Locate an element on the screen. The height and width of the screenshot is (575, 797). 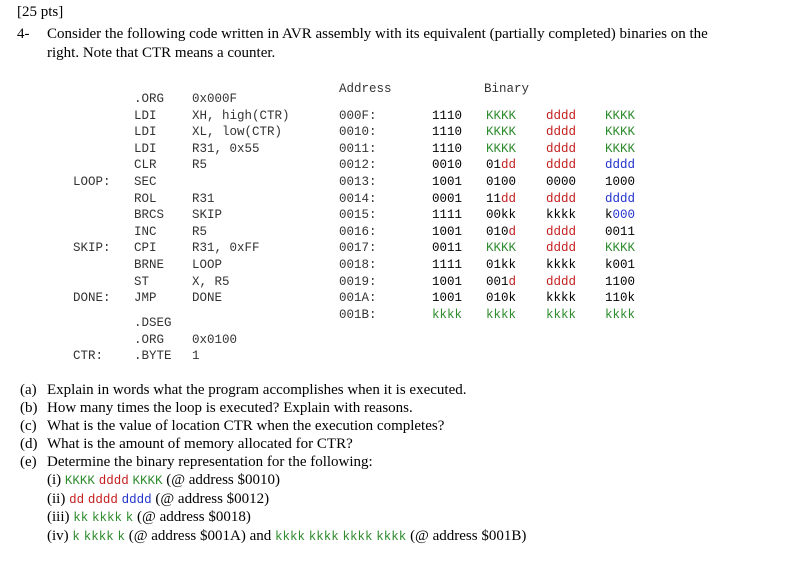
code-operand: R31 is located at coordinates (203, 198).